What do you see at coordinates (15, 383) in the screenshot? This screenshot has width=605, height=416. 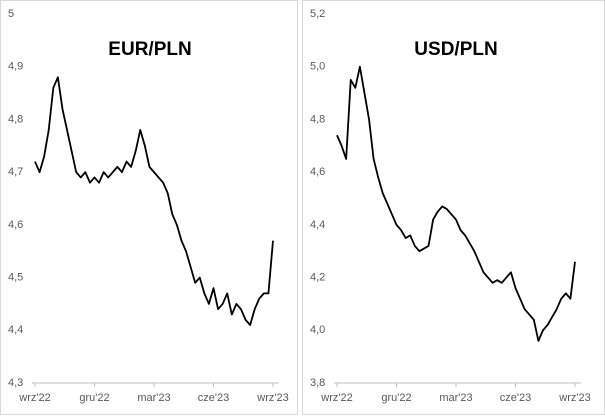 I see `y-tick-label: 4,3` at bounding box center [15, 383].